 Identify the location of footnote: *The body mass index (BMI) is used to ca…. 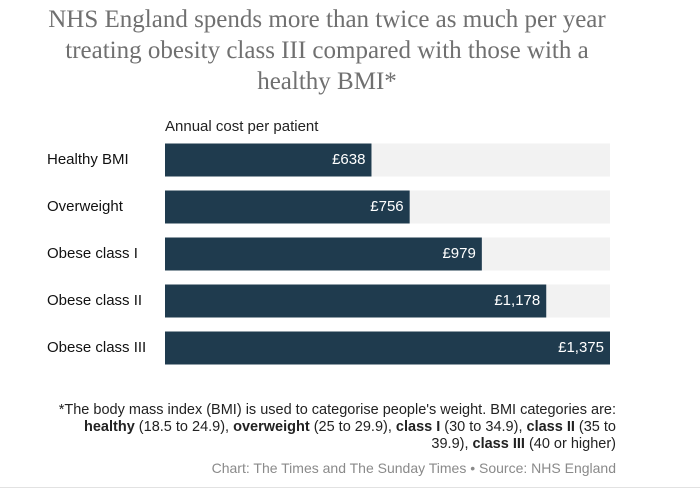
(335, 427).